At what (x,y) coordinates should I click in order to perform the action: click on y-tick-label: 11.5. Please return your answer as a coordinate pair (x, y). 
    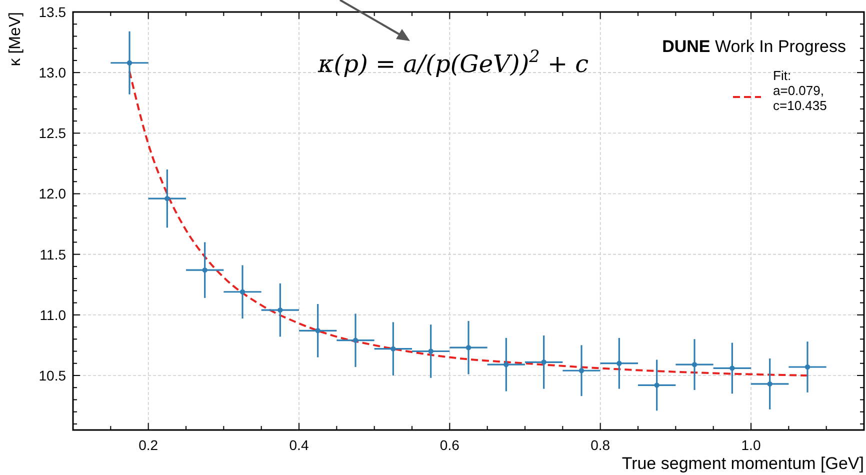
    Looking at the image, I should click on (53, 254).